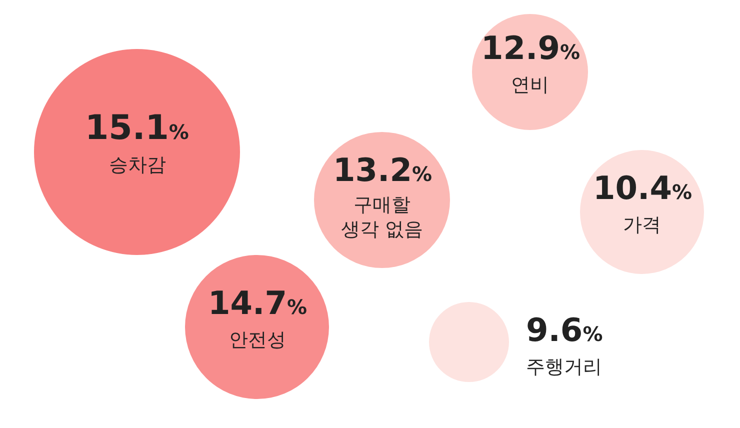 This screenshot has height=428, width=740. What do you see at coordinates (137, 165) in the screenshot?
I see `category-label: 승차감` at bounding box center [137, 165].